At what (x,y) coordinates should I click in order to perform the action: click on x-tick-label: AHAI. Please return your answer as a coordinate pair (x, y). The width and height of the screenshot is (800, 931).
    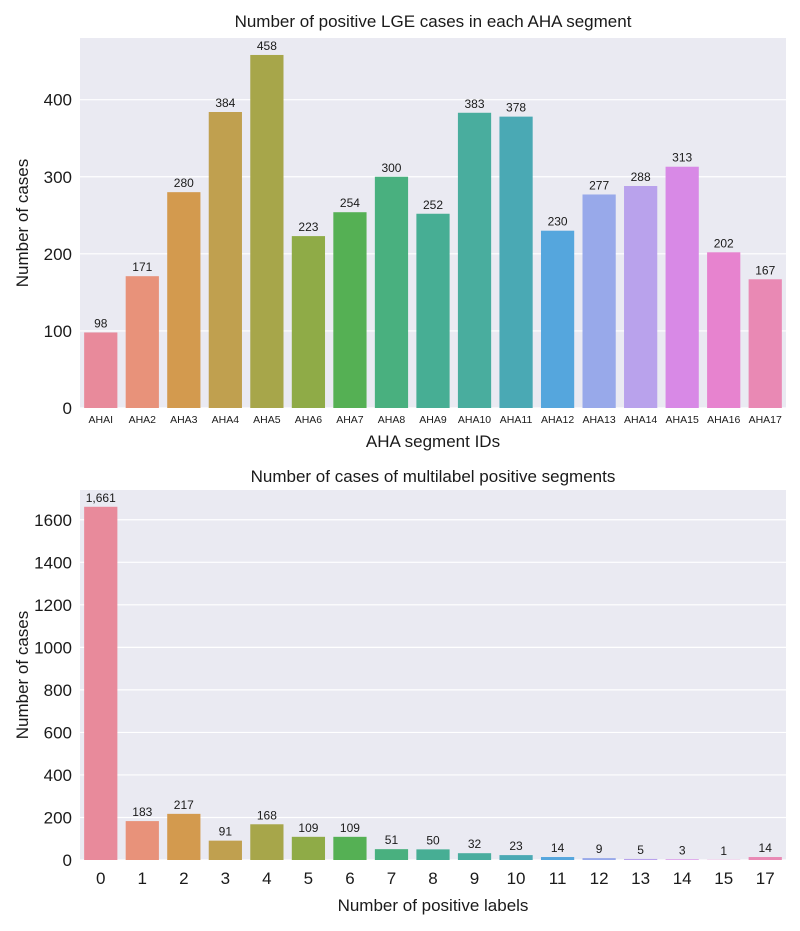
    Looking at the image, I should click on (101, 420).